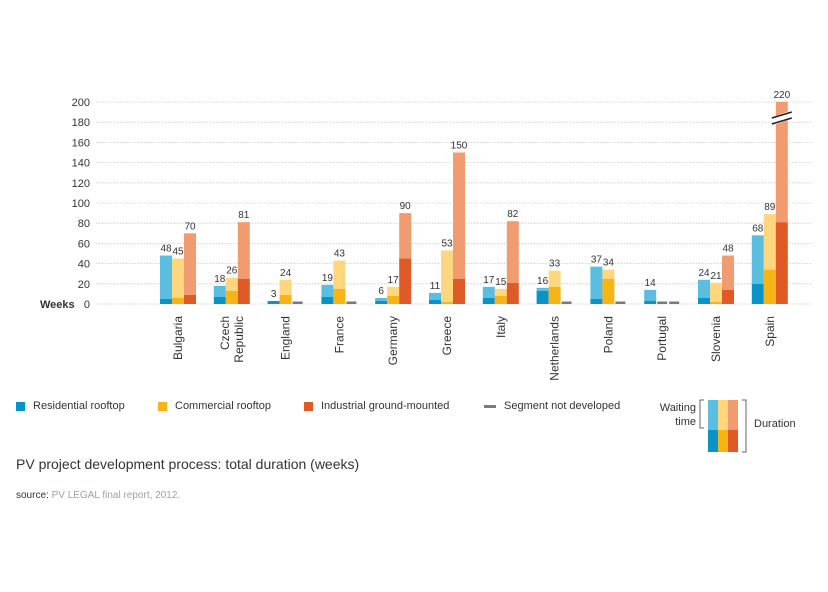 The width and height of the screenshot is (828, 592). Describe the element at coordinates (566, 302) in the screenshot. I see `bar-not-developed-netherlands-industrial-ground-mounted` at that location.